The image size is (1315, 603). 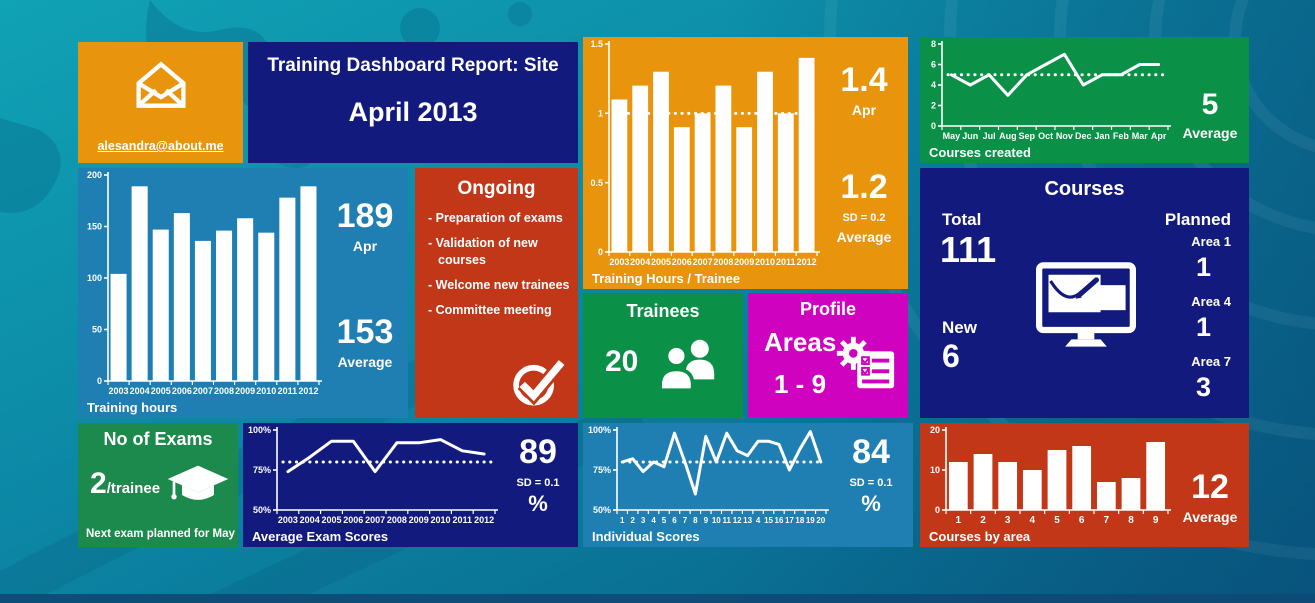 I want to click on svg-text: 2009, so click(x=419, y=520).